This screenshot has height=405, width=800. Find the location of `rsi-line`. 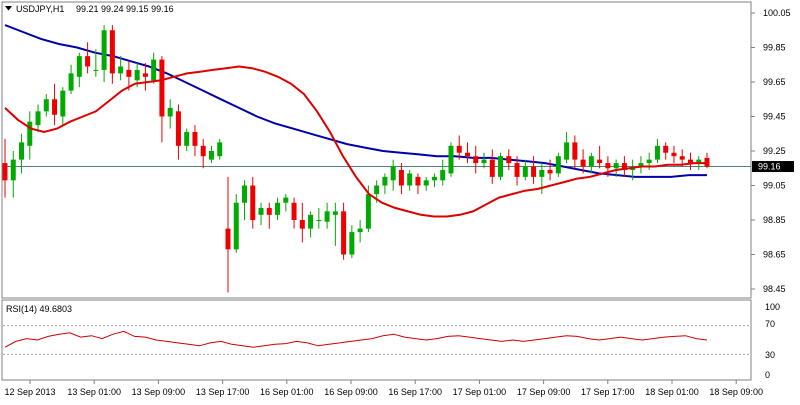

rsi-line is located at coordinates (356, 339).